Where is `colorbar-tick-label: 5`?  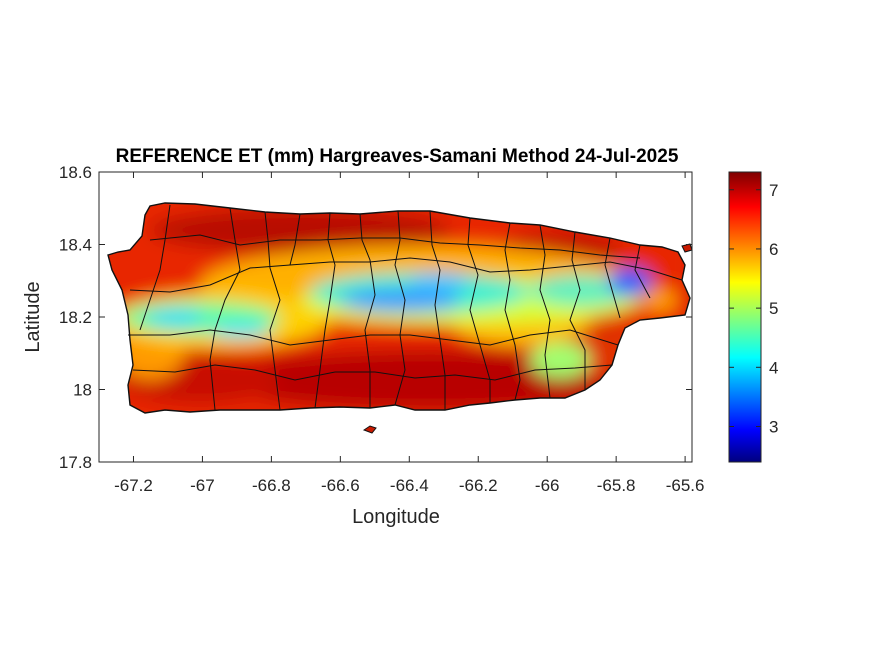 colorbar-tick-label: 5 is located at coordinates (773, 308).